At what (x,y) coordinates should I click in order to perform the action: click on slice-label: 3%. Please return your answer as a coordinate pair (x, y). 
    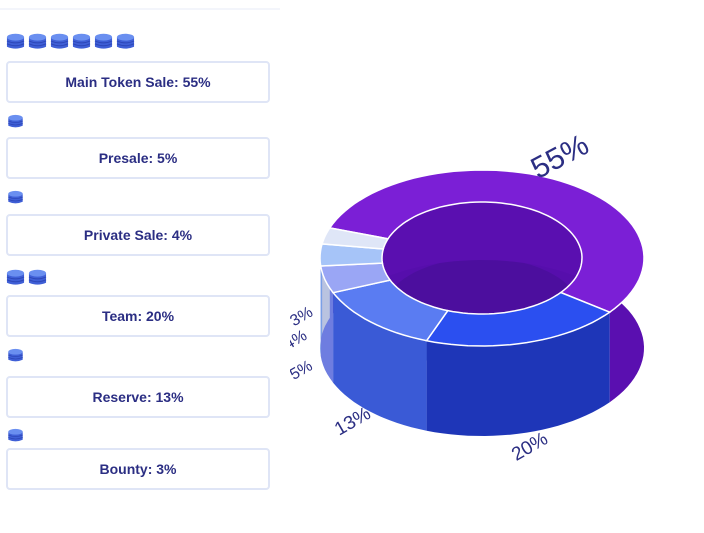
    Looking at the image, I should click on (303, 317).